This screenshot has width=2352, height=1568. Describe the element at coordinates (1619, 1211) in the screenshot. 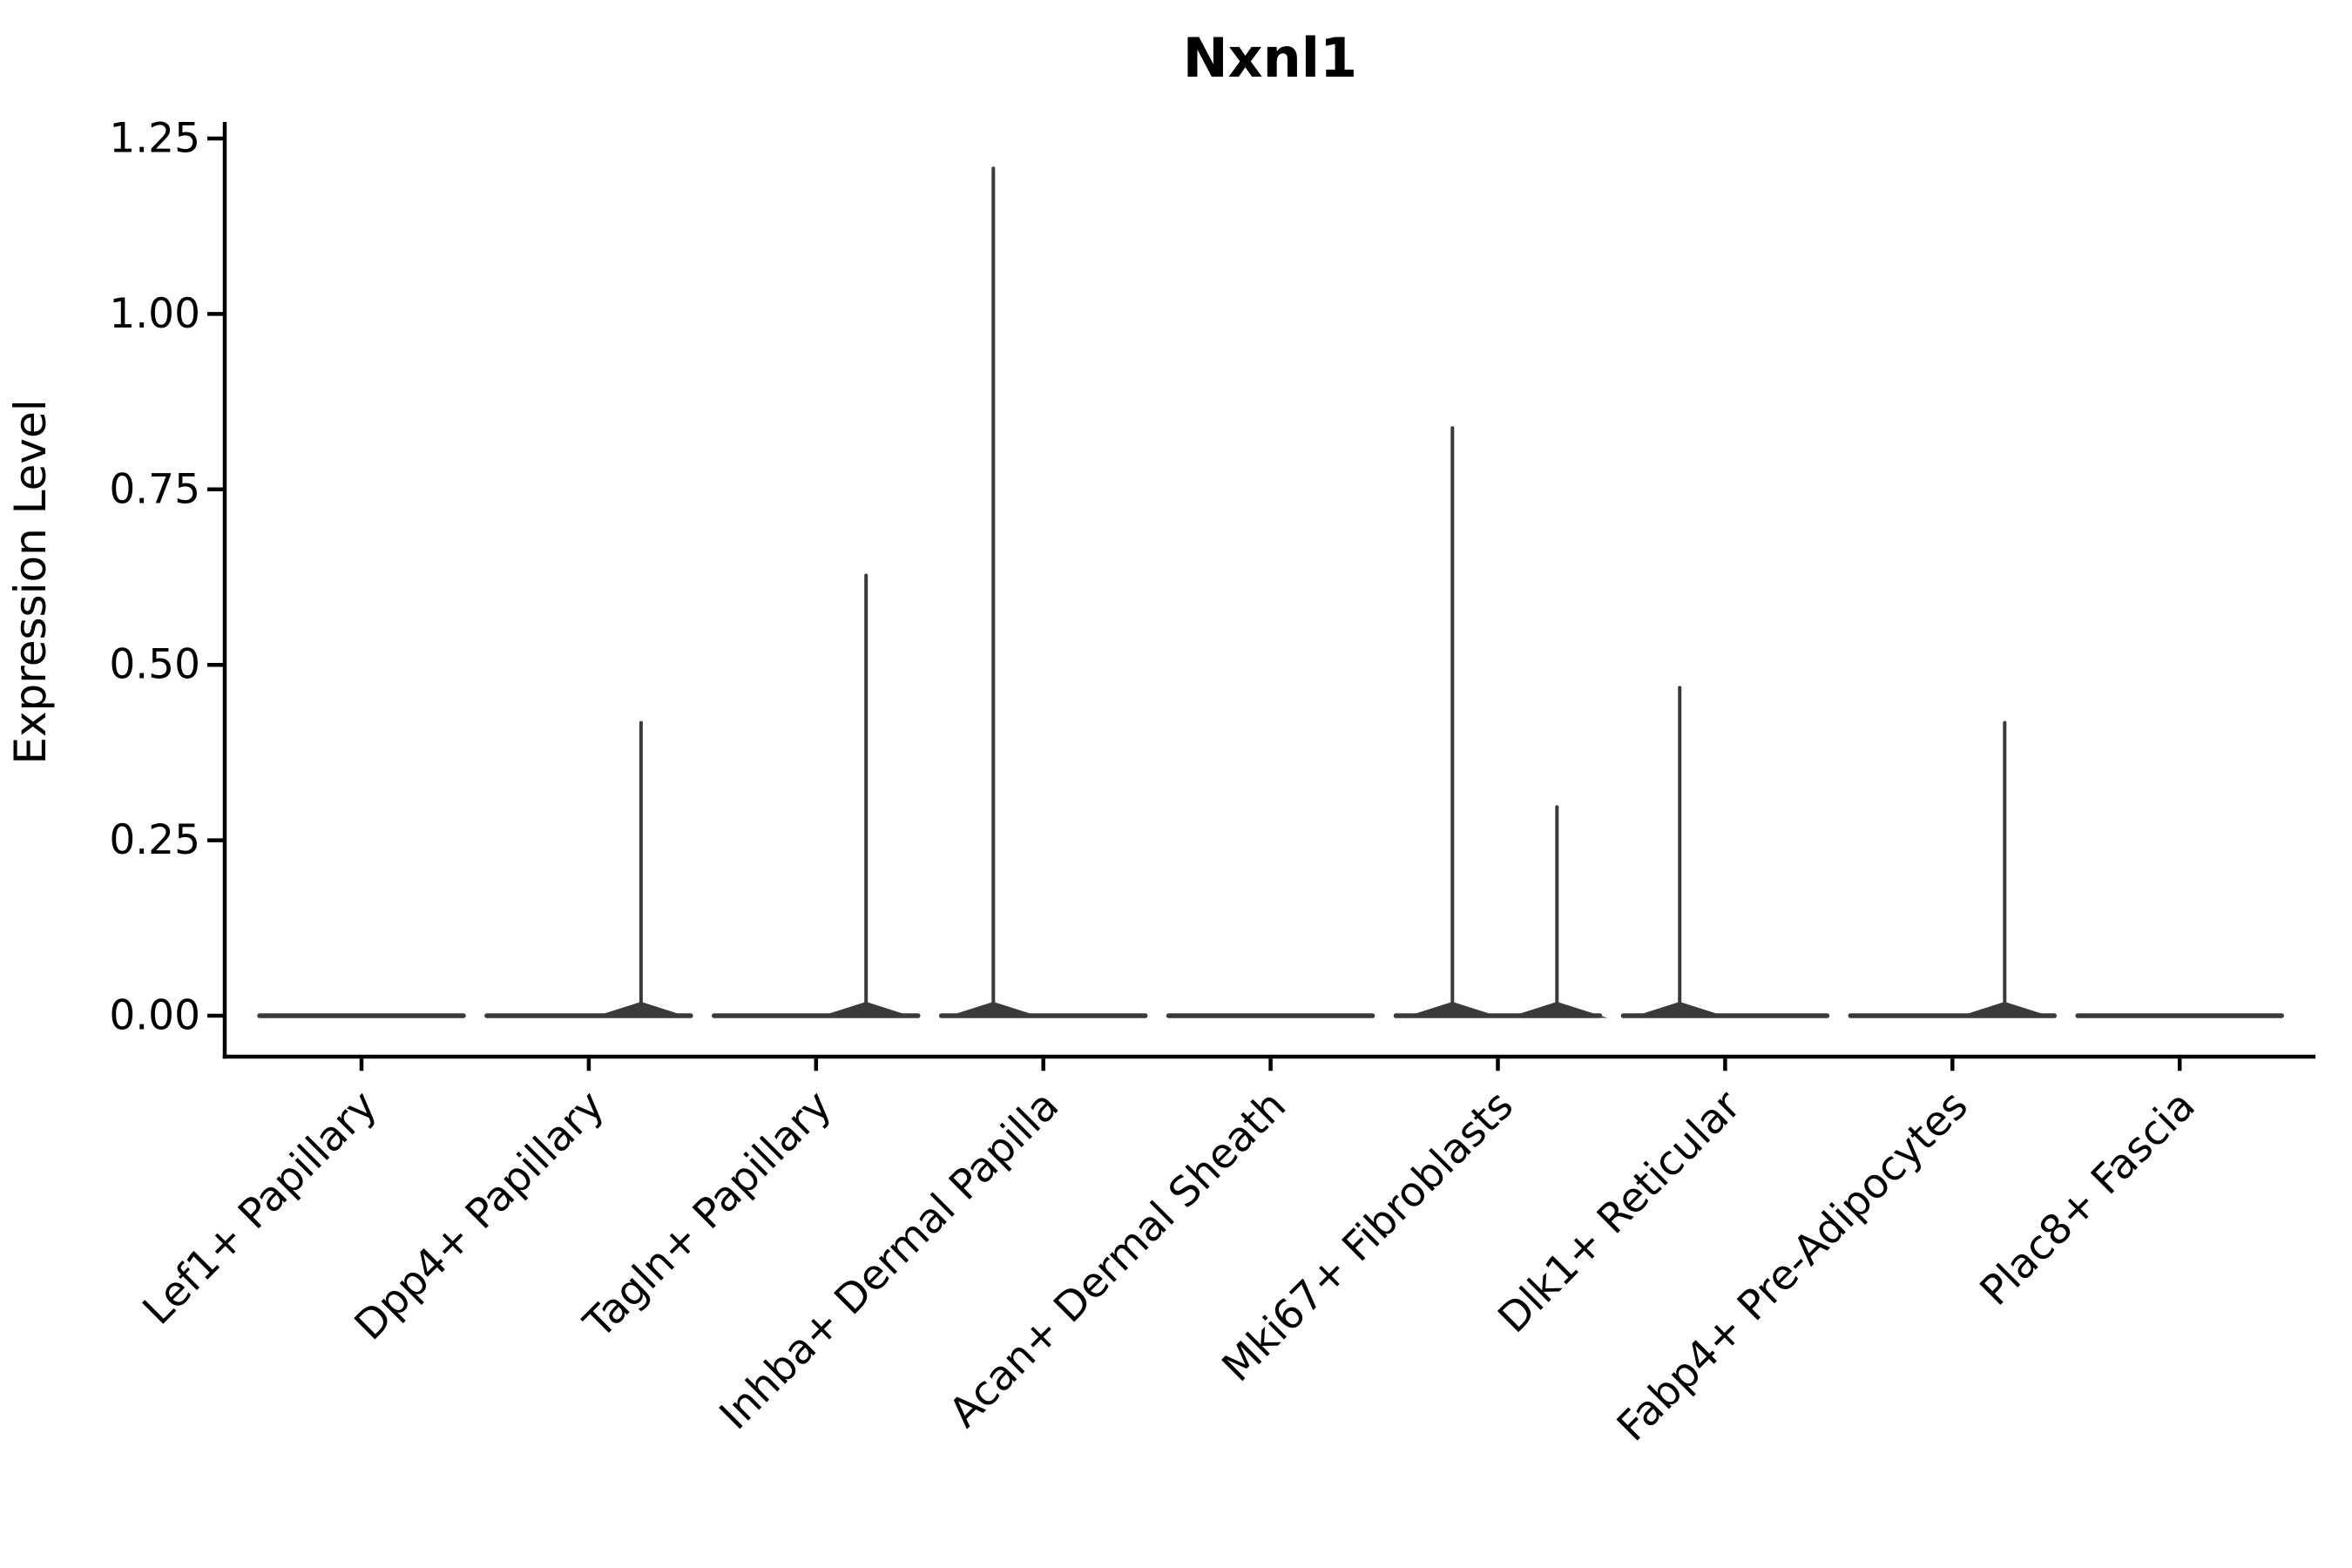

I see `x-tick-label: Dlk1+ Reticular` at that location.